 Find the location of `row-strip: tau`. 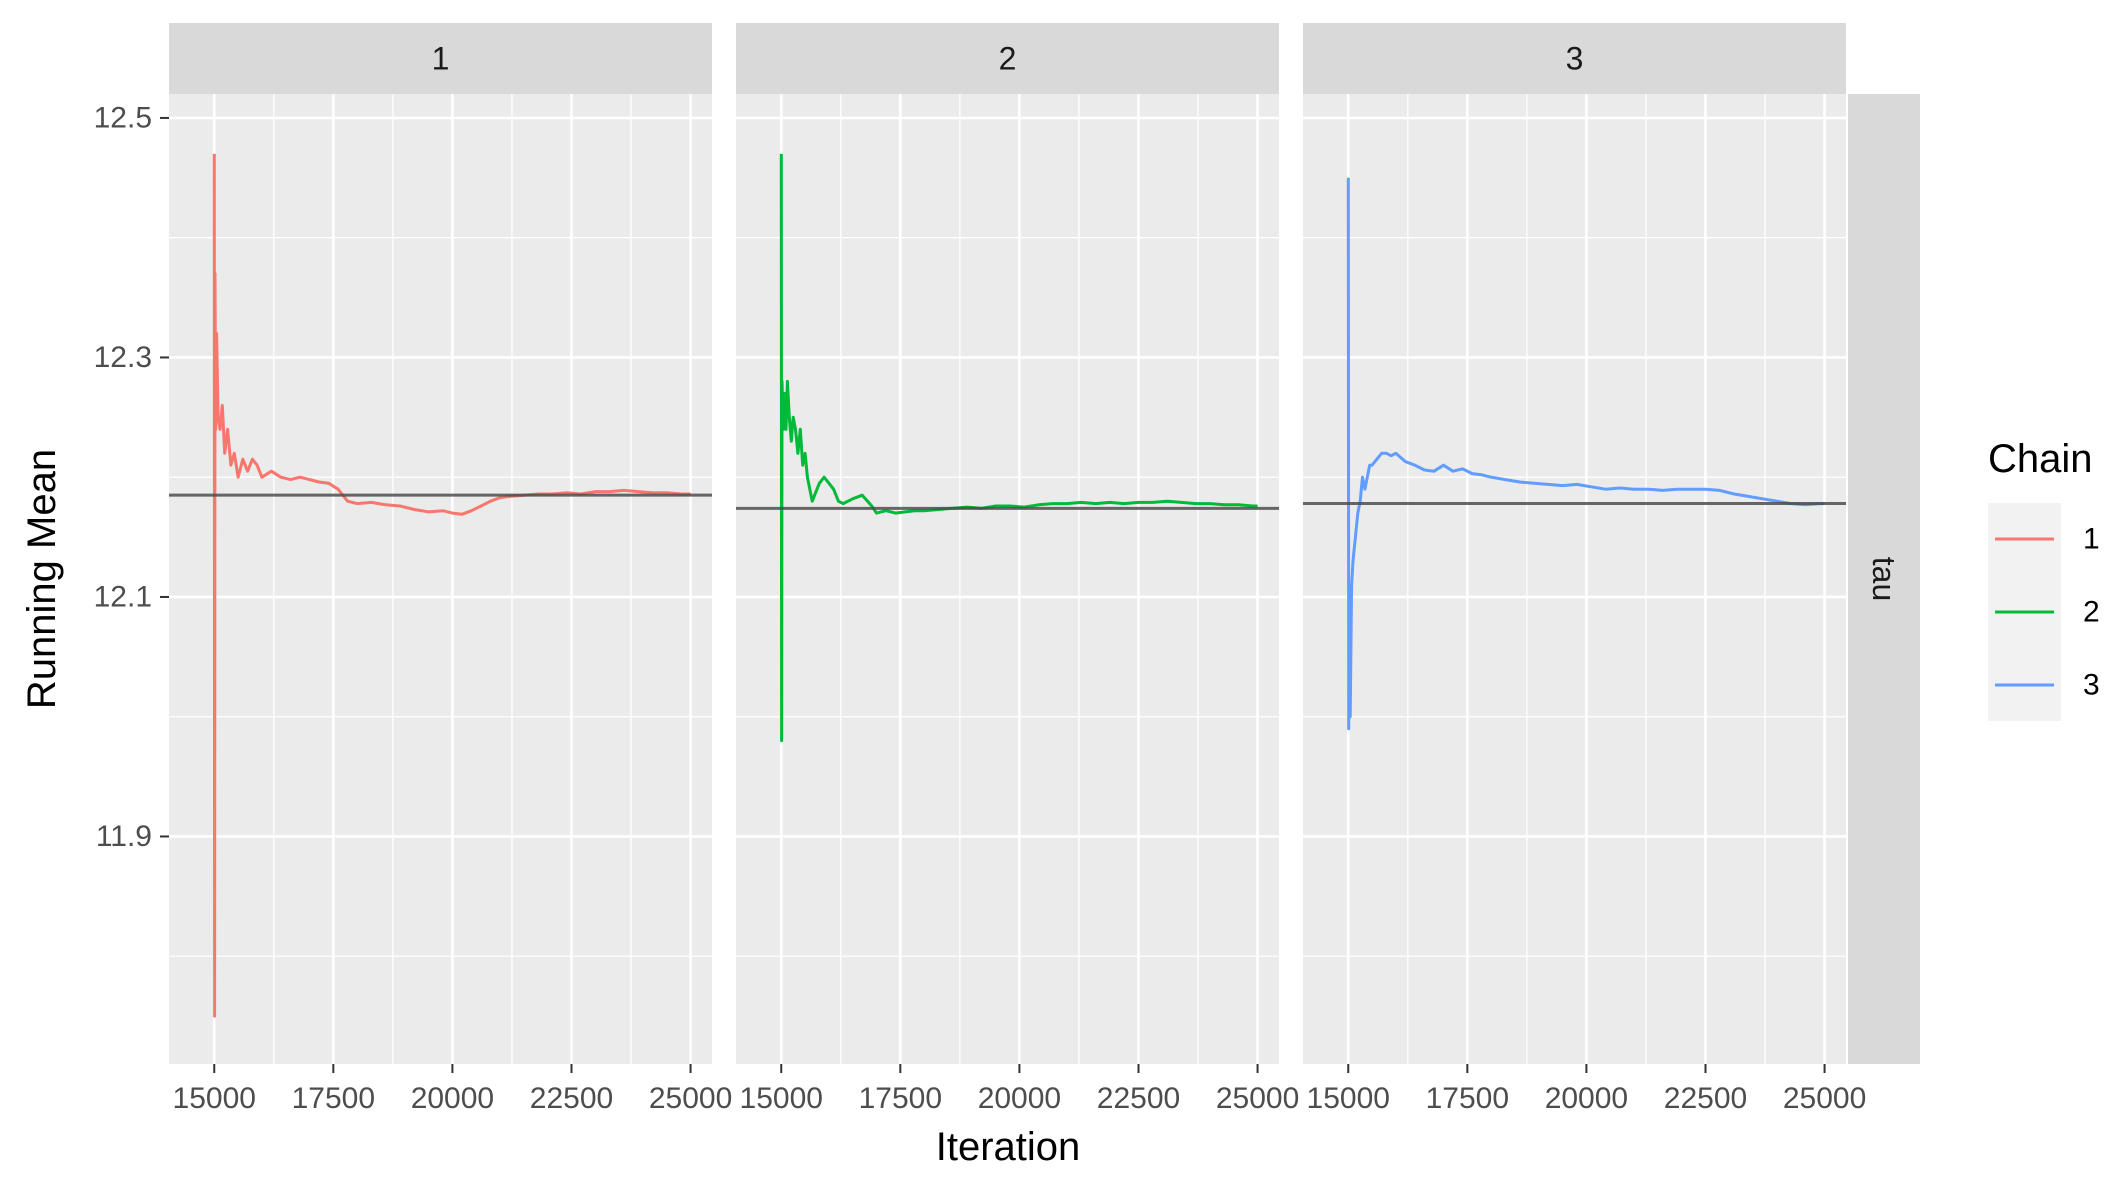

row-strip: tau is located at coordinates (1884, 579).